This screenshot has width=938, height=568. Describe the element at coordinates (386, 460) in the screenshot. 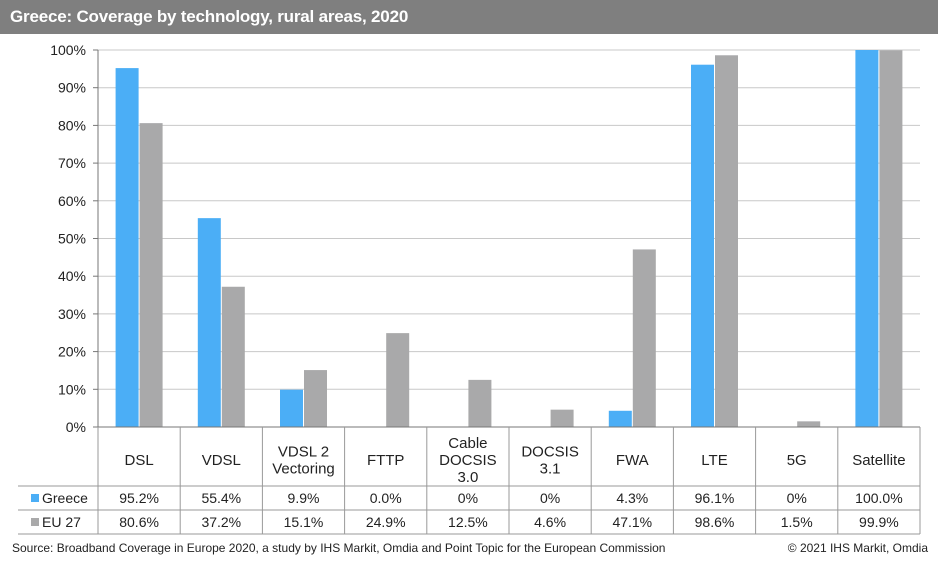

I see `category-label: FTTP` at that location.